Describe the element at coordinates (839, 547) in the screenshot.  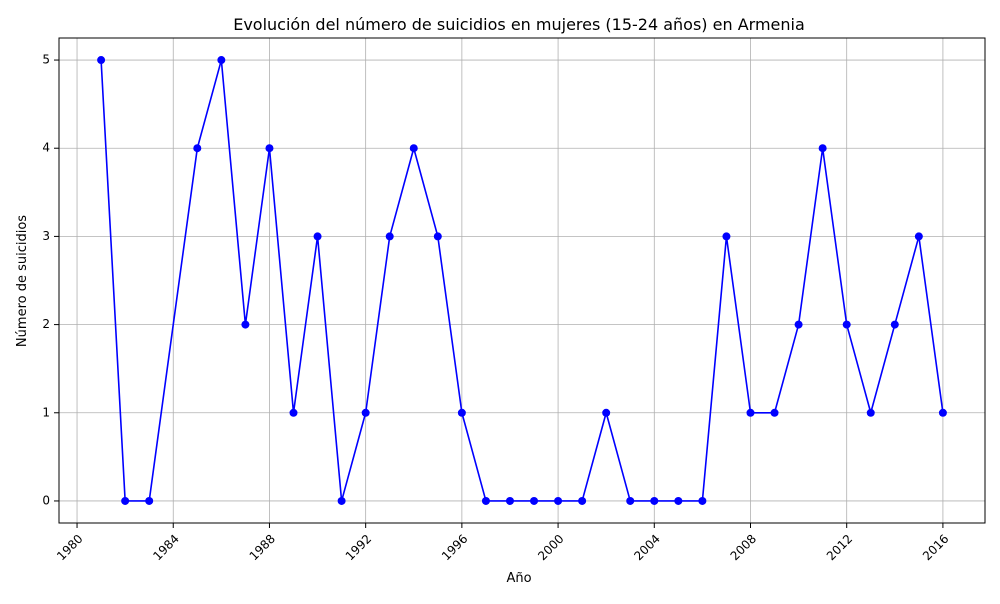
I see `x-tick-label: 2012` at that location.